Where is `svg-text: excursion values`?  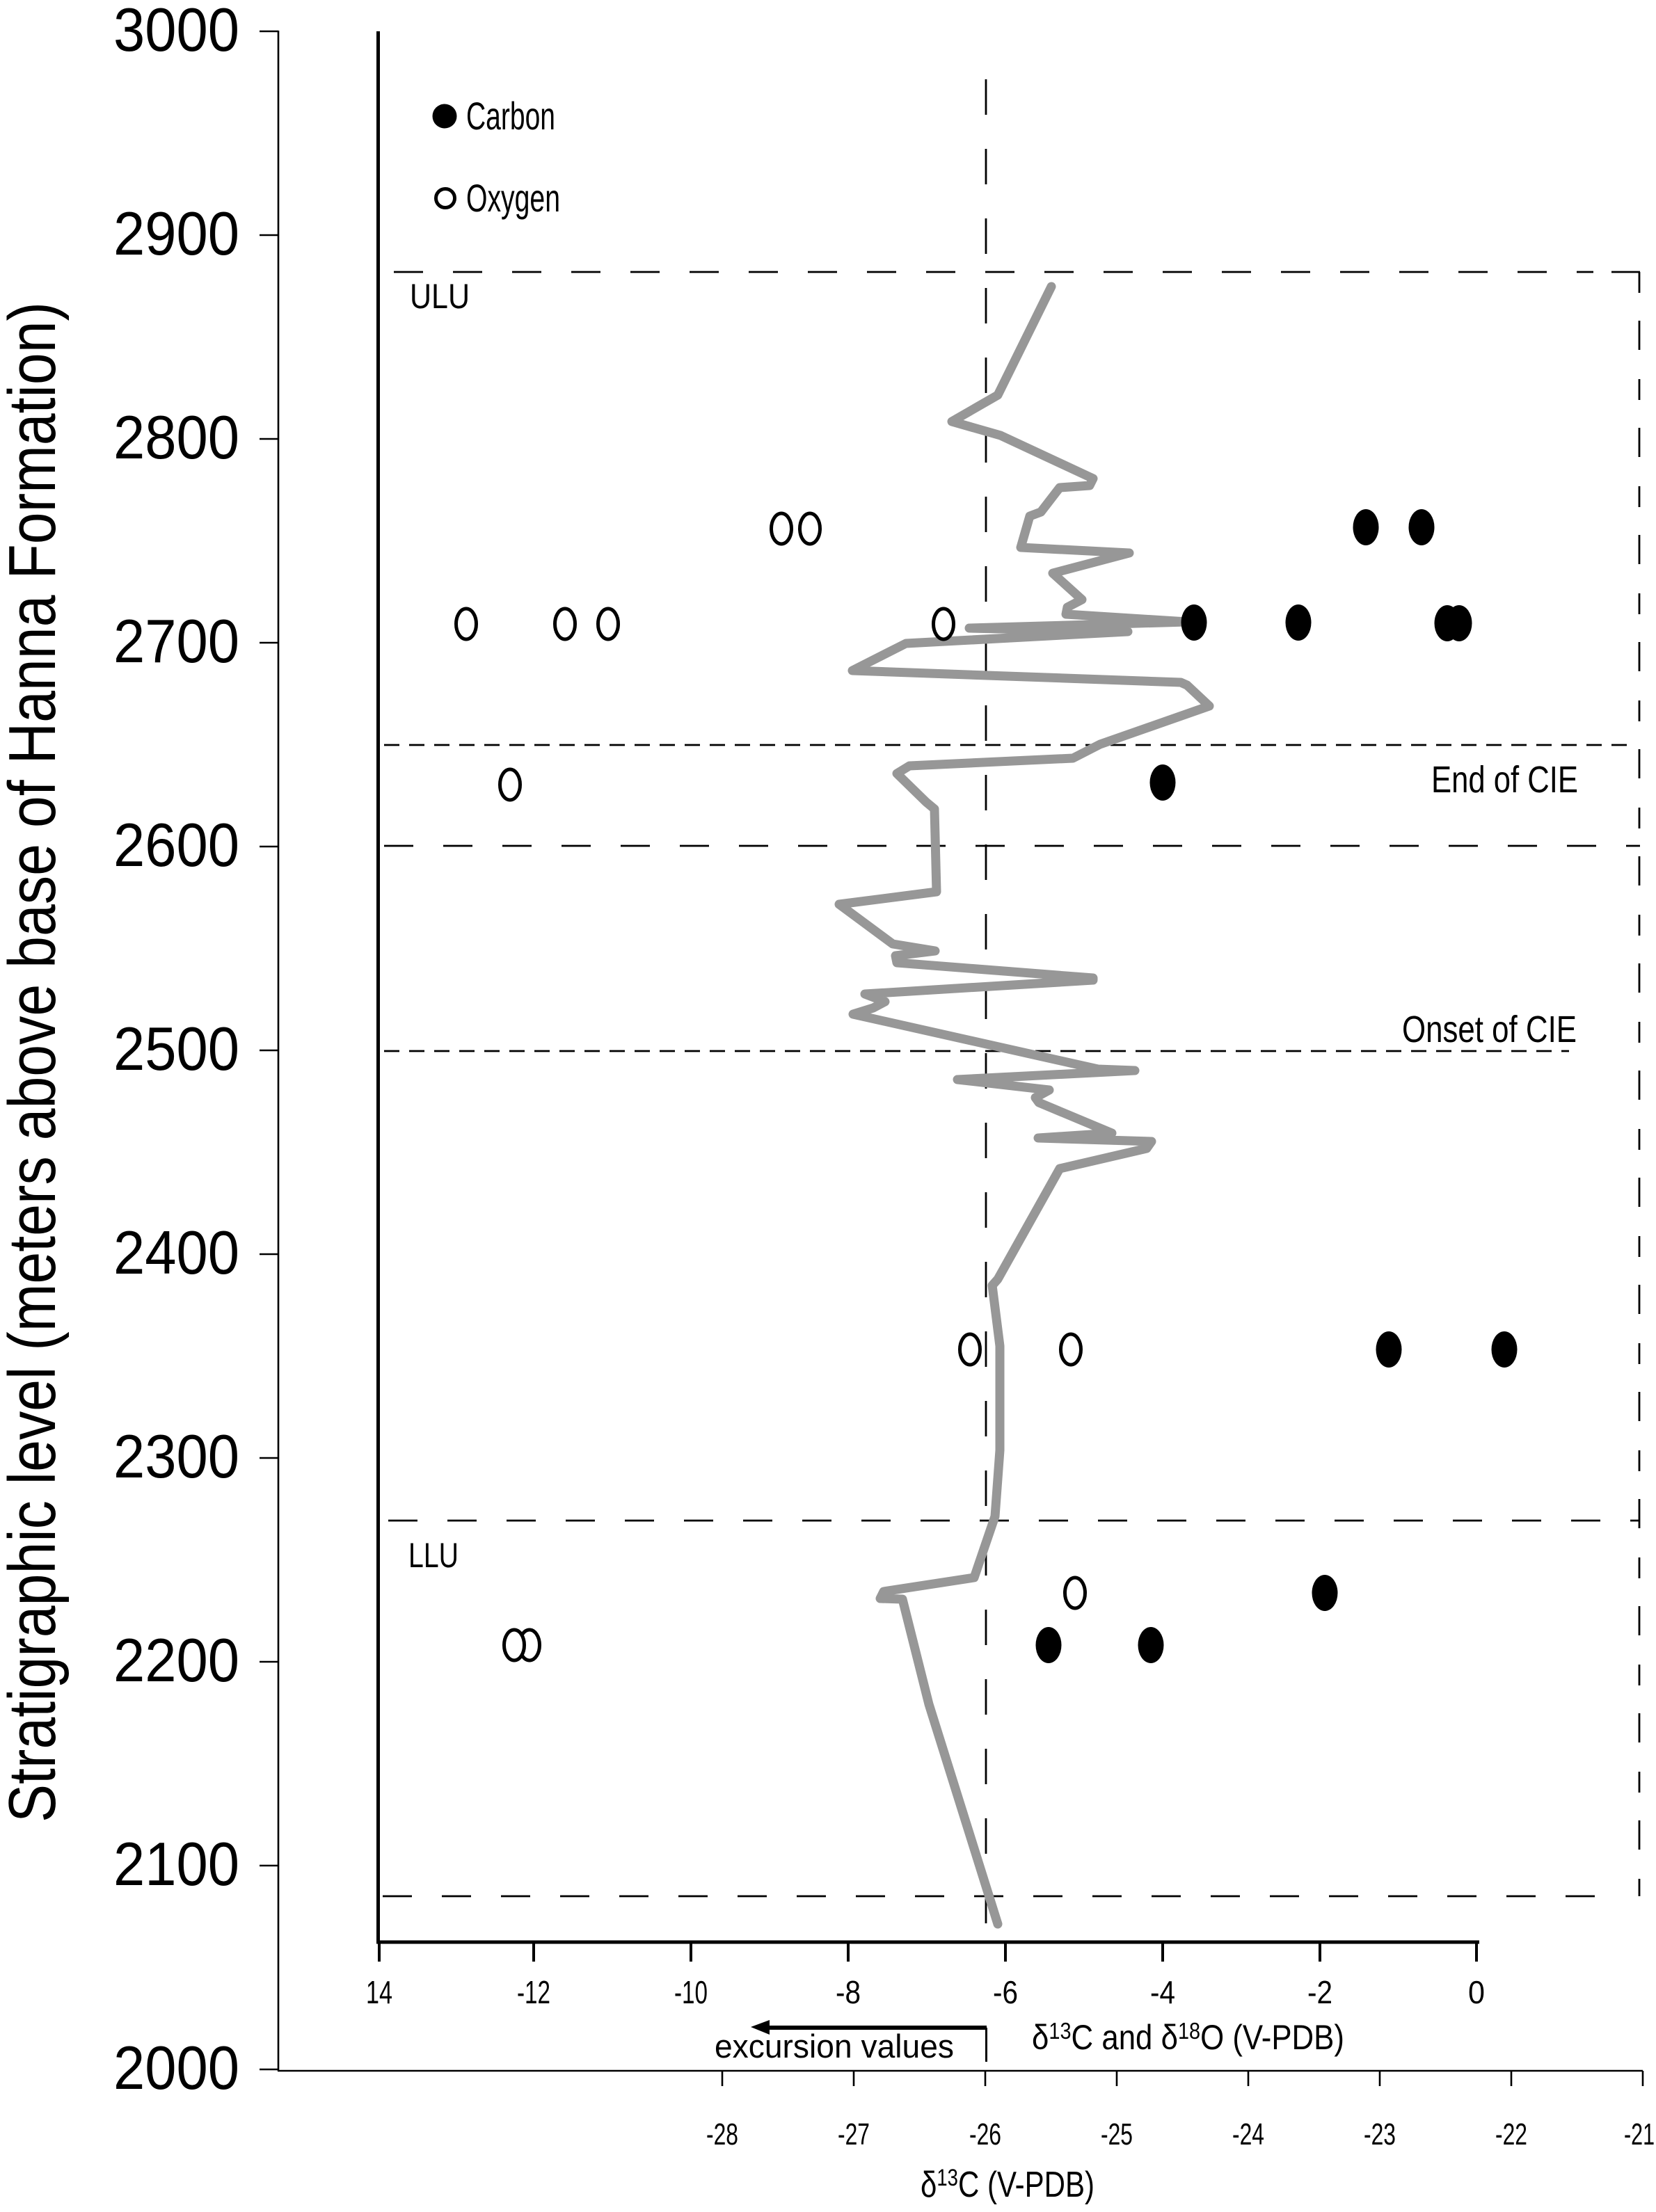 svg-text: excursion values is located at coordinates (834, 2046).